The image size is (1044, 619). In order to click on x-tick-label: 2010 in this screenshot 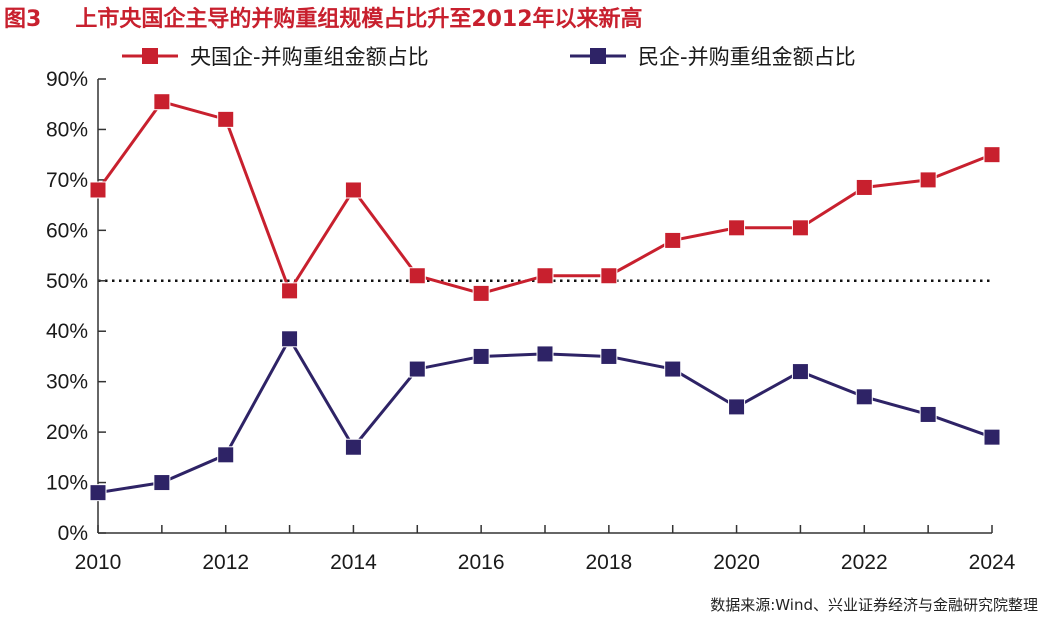, I will do `click(98, 562)`.